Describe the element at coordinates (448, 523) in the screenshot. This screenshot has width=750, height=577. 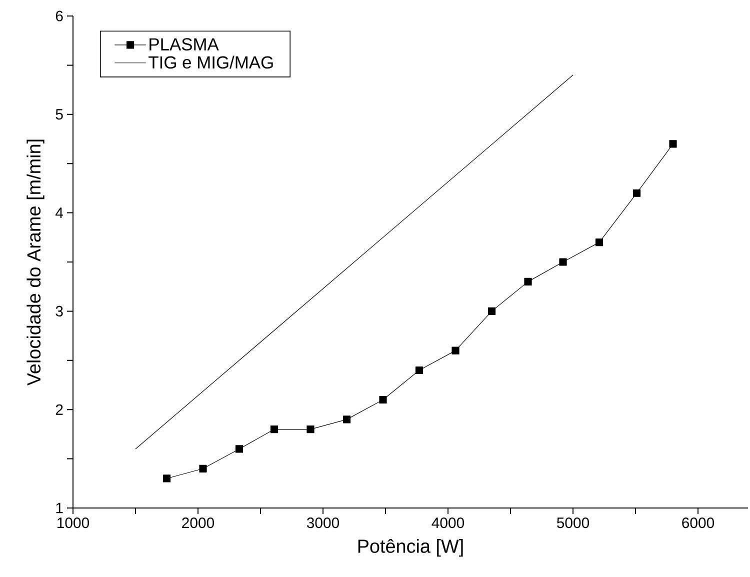
I see `x-tick-label: 4000` at that location.